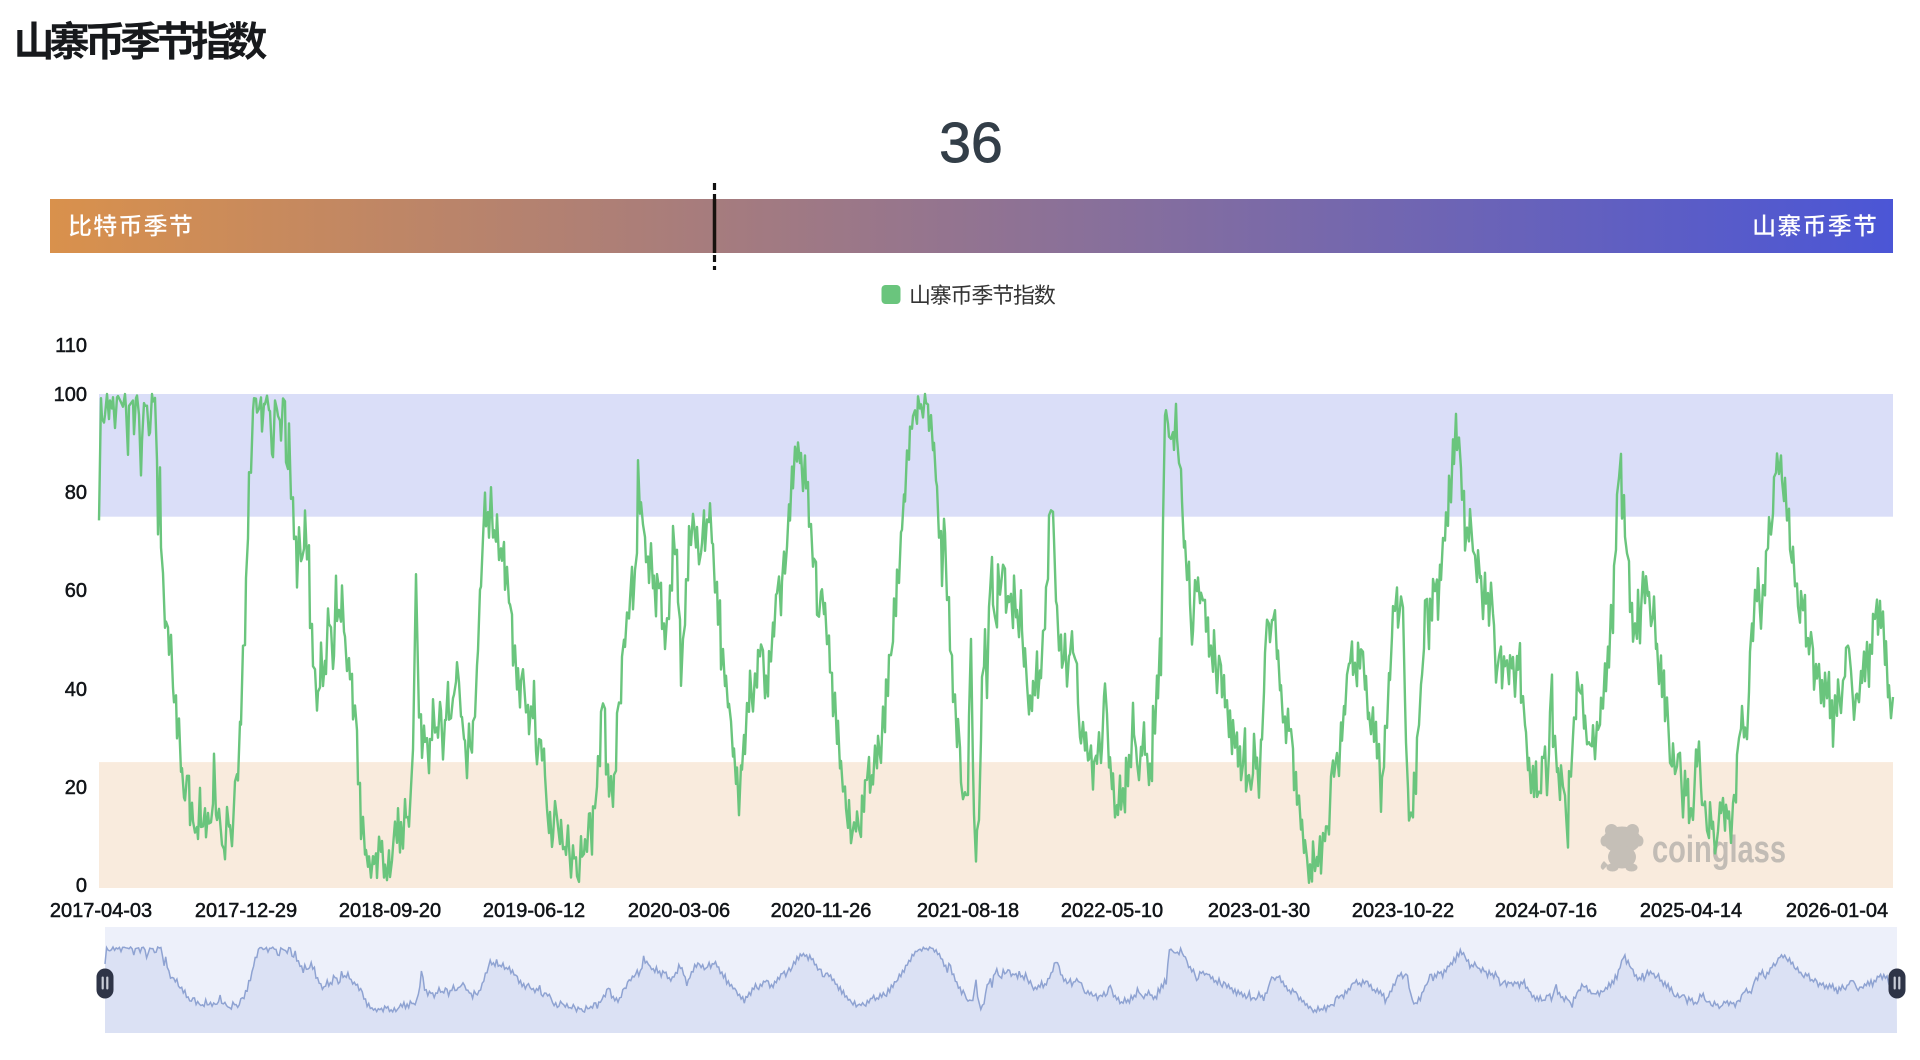  Describe the element at coordinates (70, 395) in the screenshot. I see `svg-text: 100` at that location.